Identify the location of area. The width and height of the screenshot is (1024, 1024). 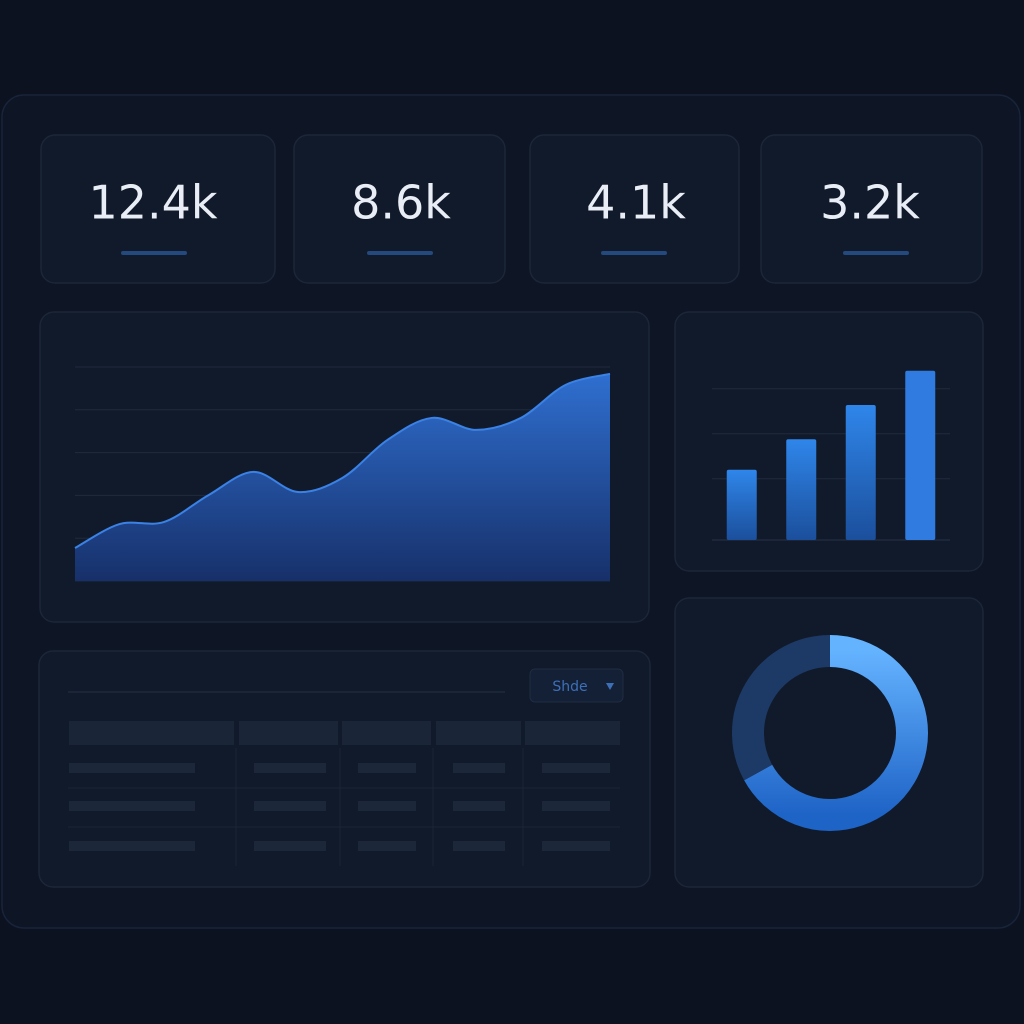
(342, 477).